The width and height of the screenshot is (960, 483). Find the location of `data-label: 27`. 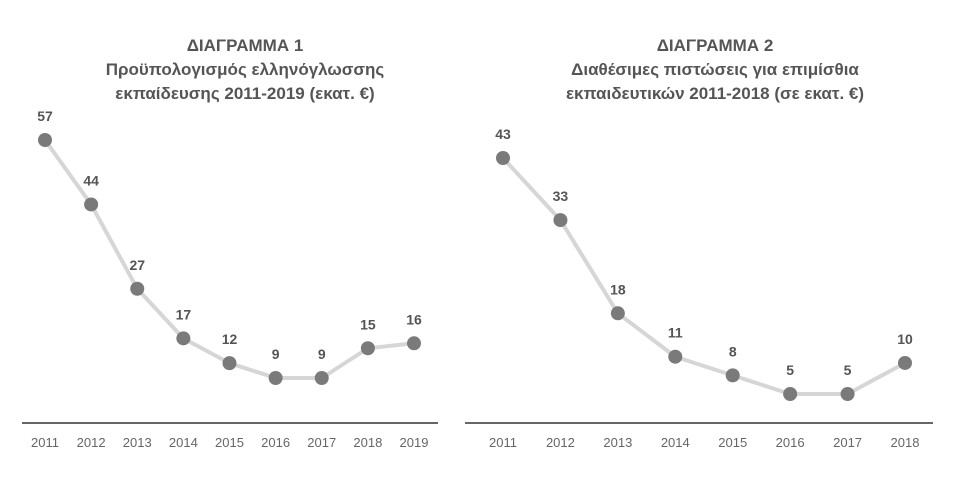

data-label: 27 is located at coordinates (137, 265).